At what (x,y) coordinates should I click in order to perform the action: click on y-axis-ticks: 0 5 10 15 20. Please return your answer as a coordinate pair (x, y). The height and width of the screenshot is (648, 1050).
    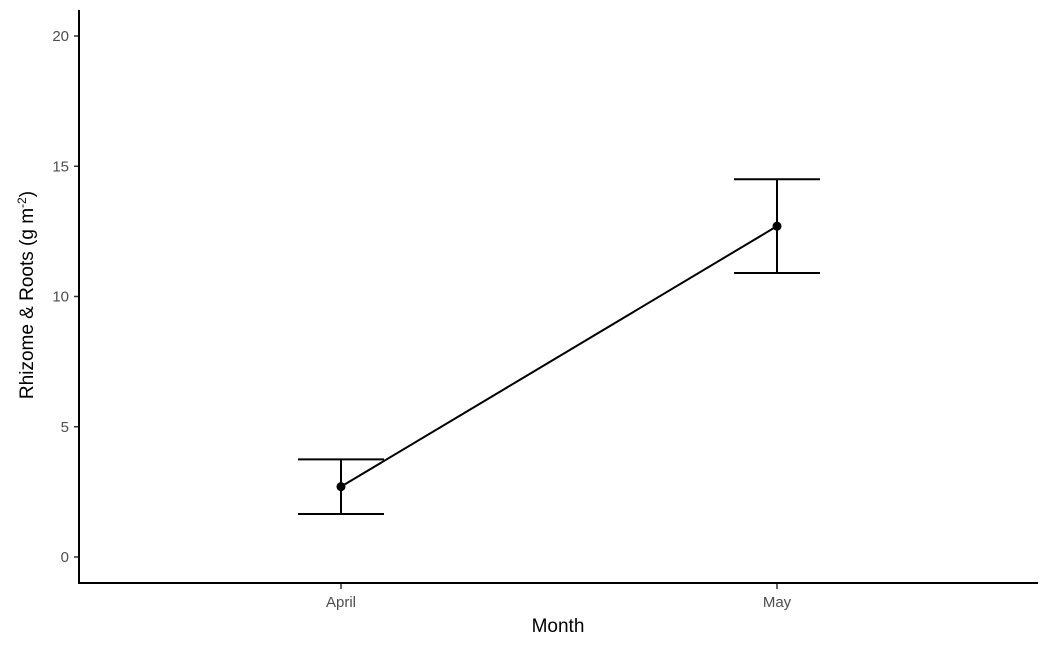
    Looking at the image, I should click on (65, 297).